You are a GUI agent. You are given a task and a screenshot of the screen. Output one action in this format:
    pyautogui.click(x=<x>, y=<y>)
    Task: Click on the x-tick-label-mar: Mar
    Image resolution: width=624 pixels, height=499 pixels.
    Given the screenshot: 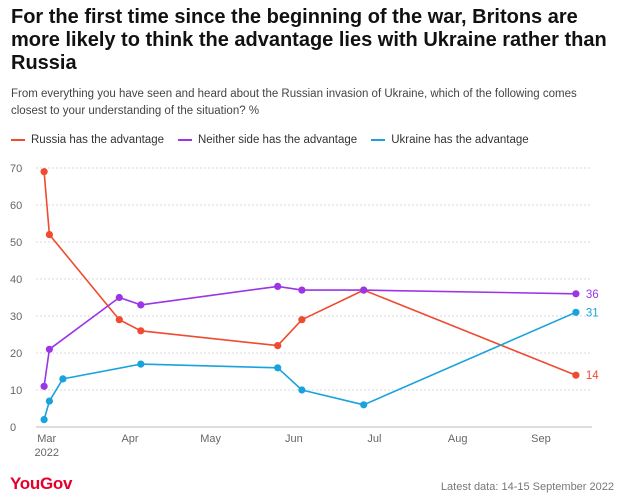 What is the action you would take?
    pyautogui.click(x=46, y=439)
    